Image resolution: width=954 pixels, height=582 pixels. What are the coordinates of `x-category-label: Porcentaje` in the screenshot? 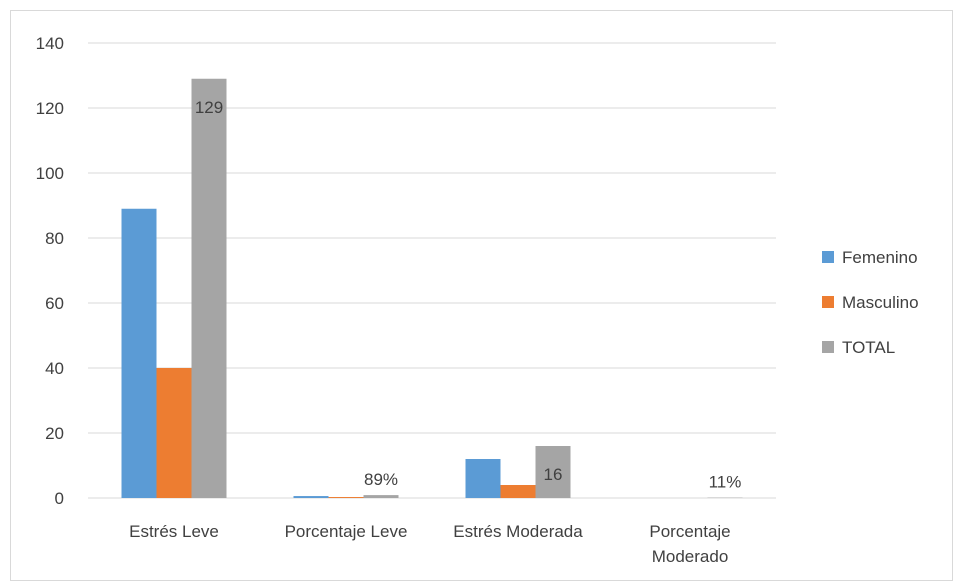 It's located at (689, 531).